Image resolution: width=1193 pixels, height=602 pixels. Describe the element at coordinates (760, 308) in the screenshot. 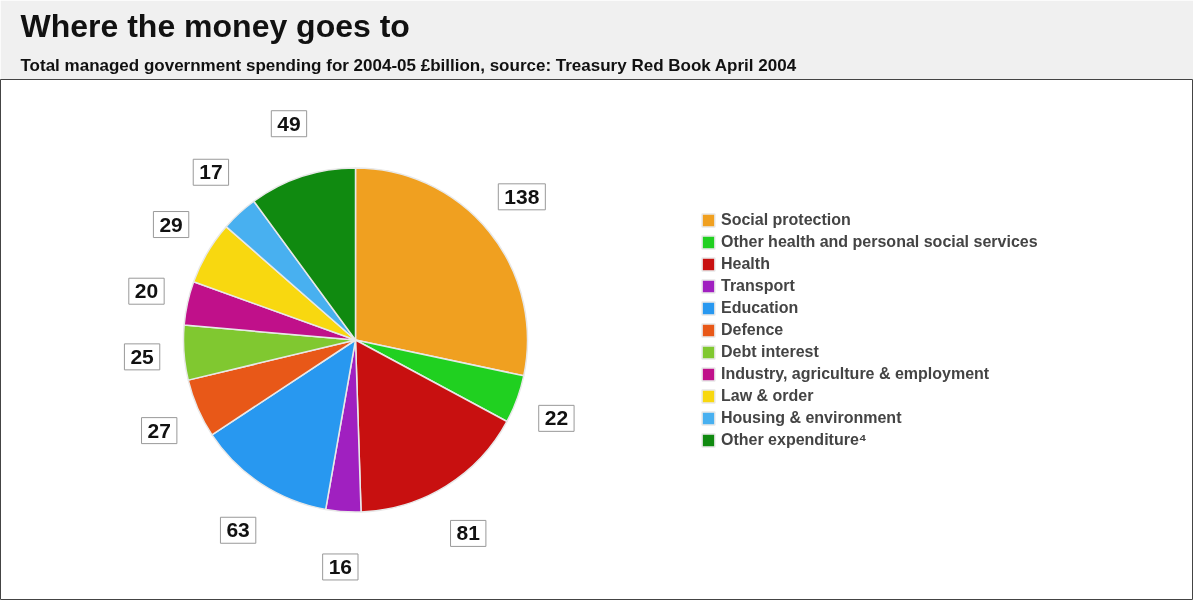

I see `legend-label: Education` at that location.